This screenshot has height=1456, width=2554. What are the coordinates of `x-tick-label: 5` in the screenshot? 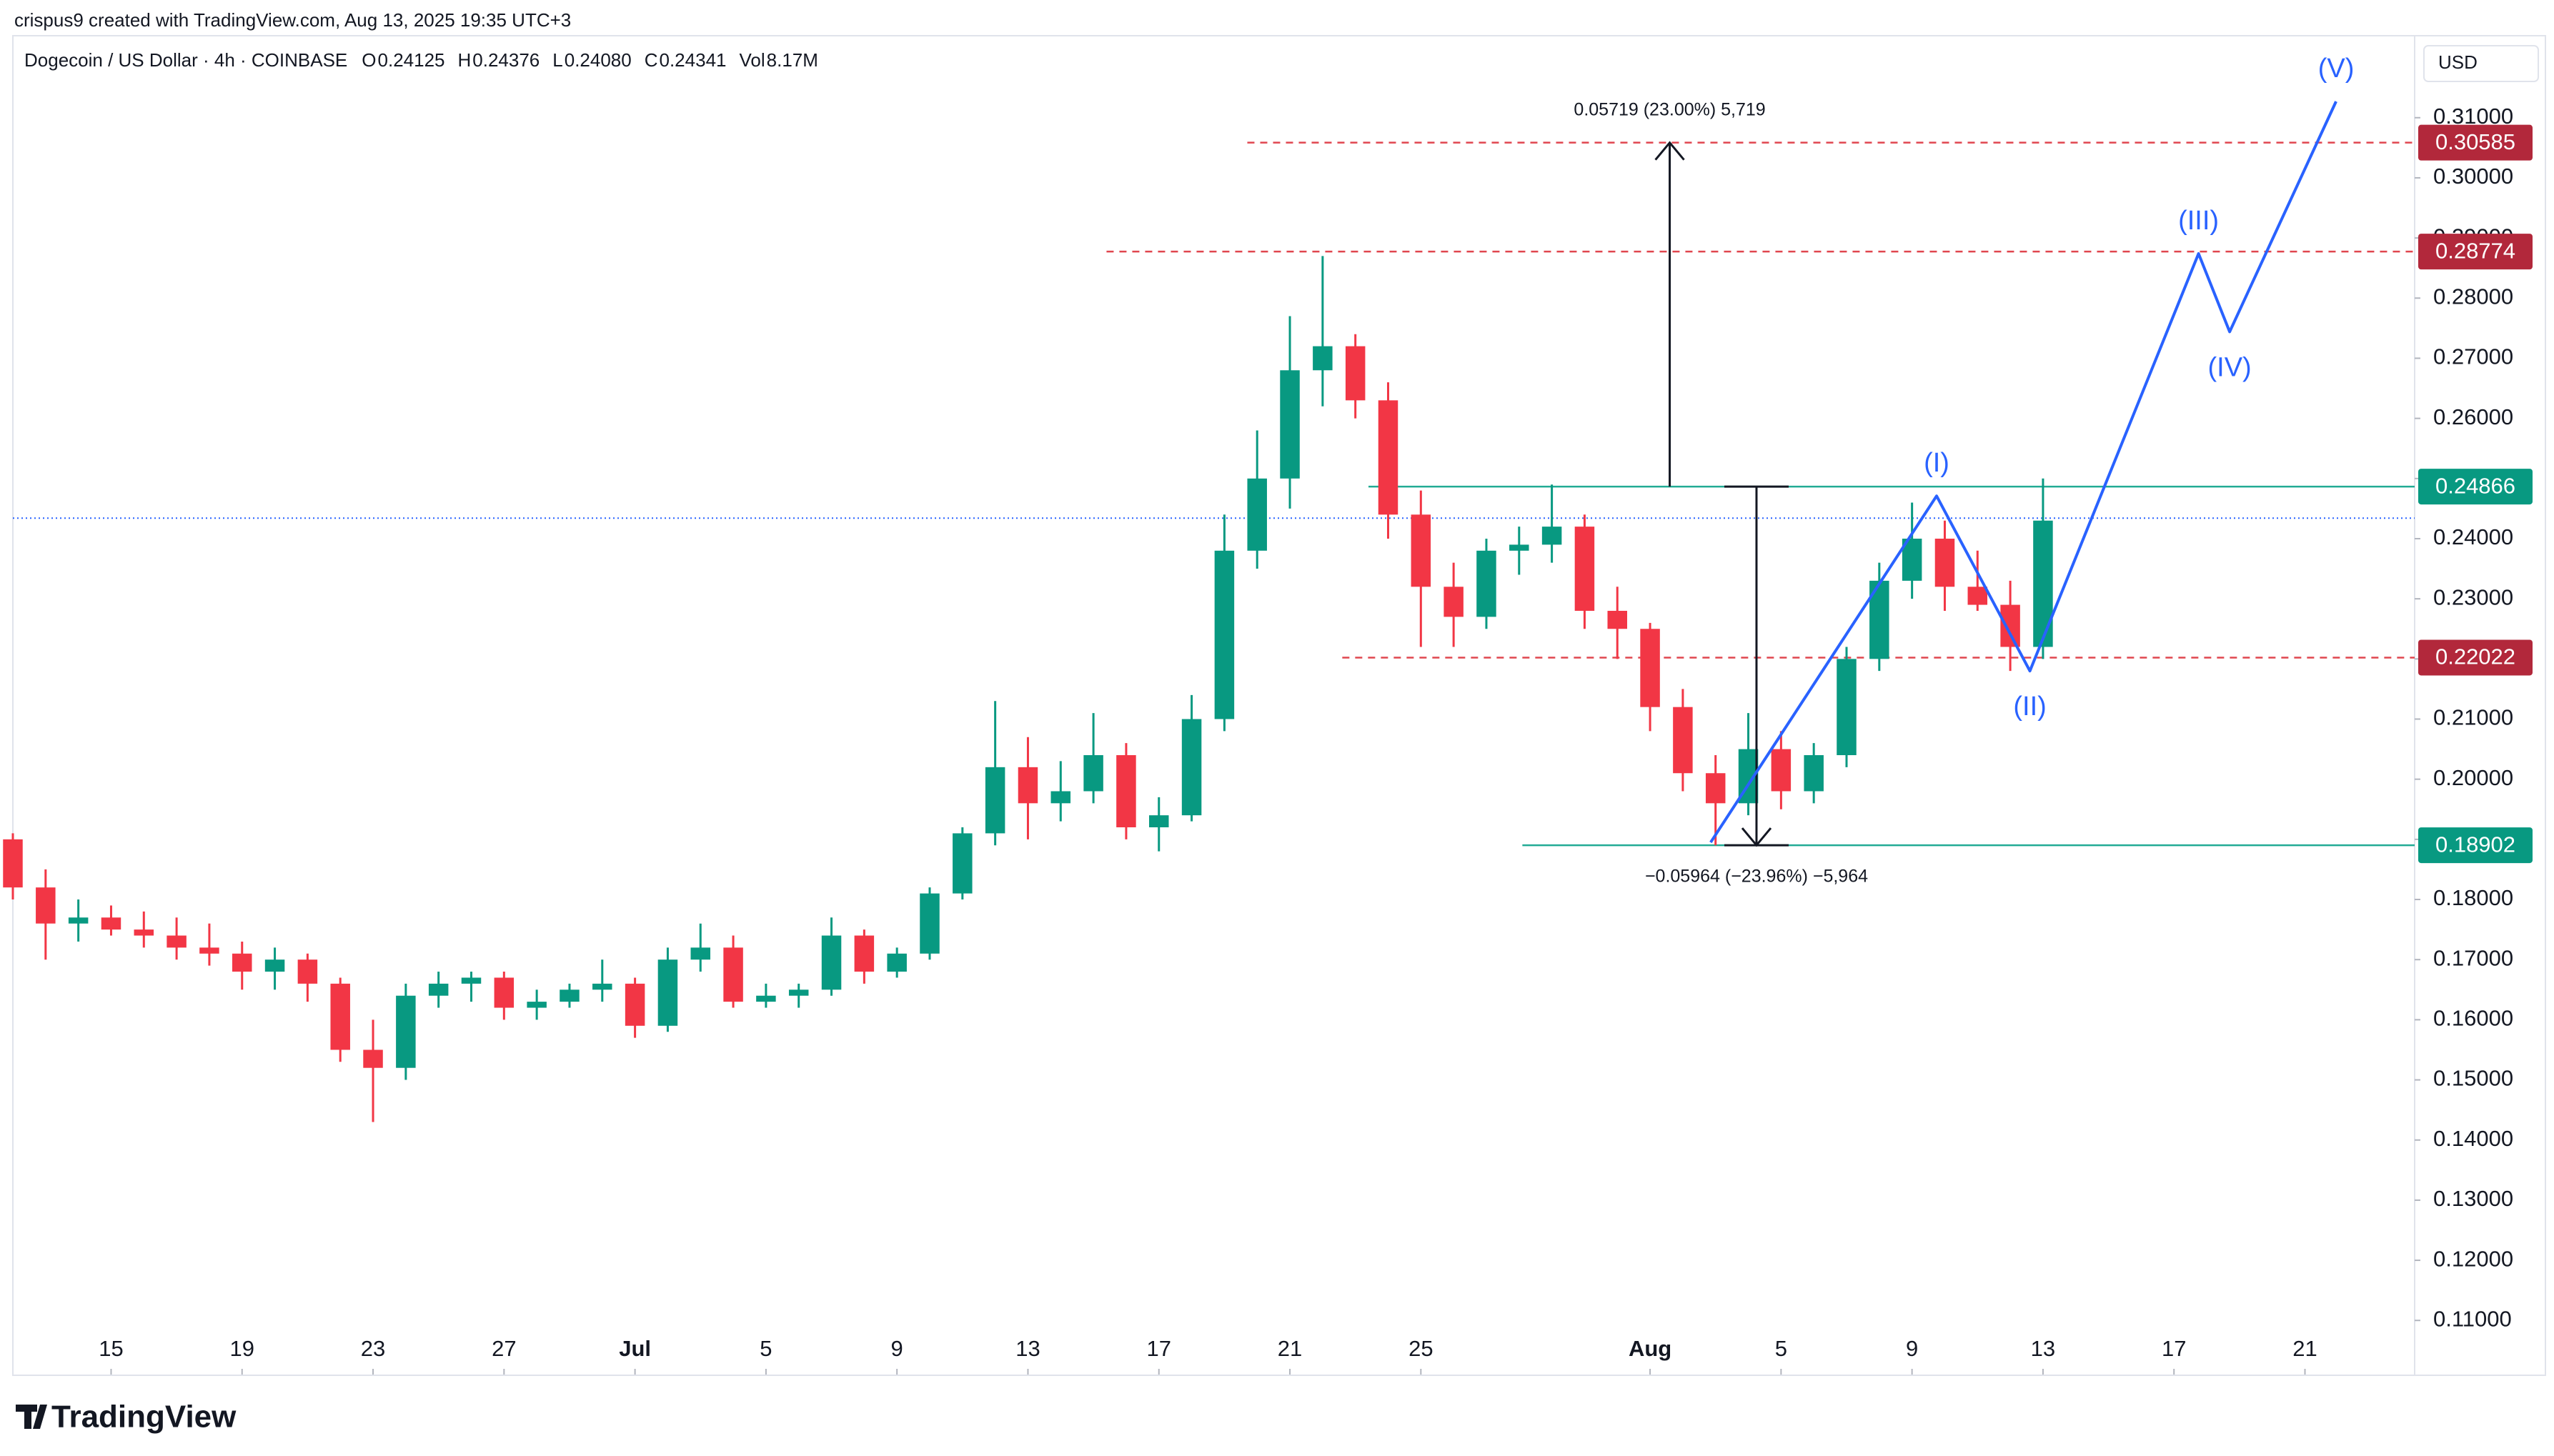 It's located at (1781, 1348).